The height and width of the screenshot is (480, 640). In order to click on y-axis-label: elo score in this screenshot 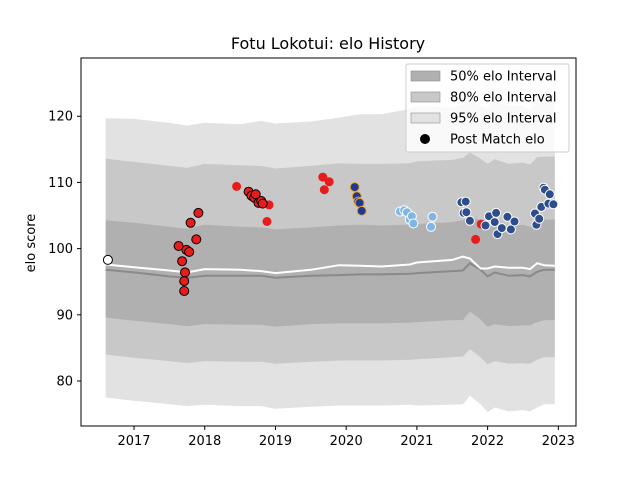, I will do `click(31, 243)`.